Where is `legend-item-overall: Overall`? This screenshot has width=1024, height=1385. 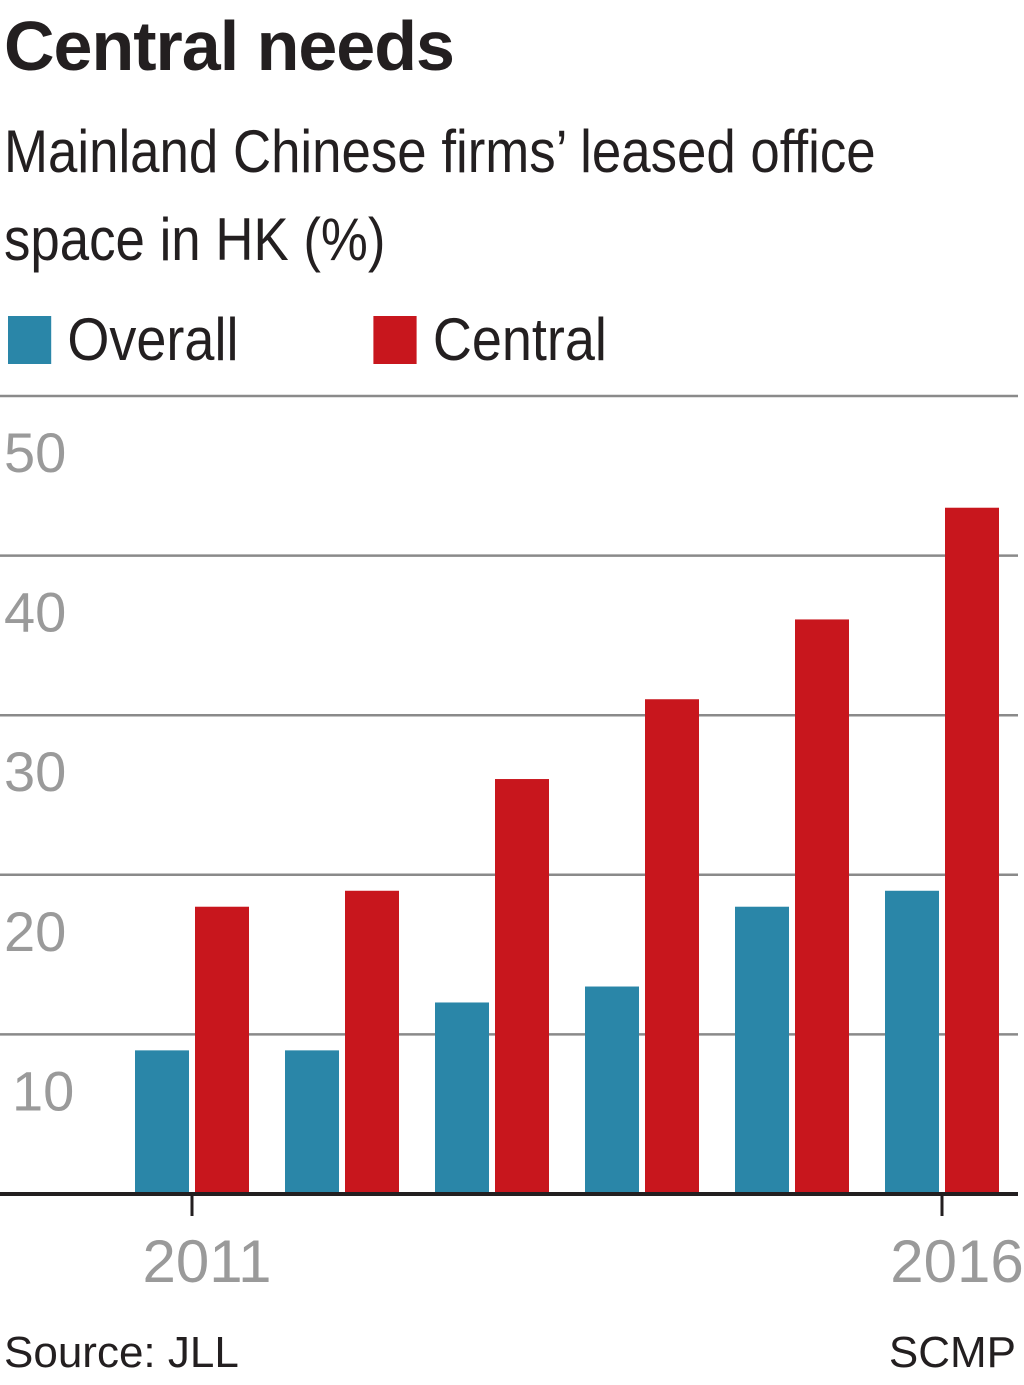
legend-item-overall: Overall is located at coordinates (123, 339).